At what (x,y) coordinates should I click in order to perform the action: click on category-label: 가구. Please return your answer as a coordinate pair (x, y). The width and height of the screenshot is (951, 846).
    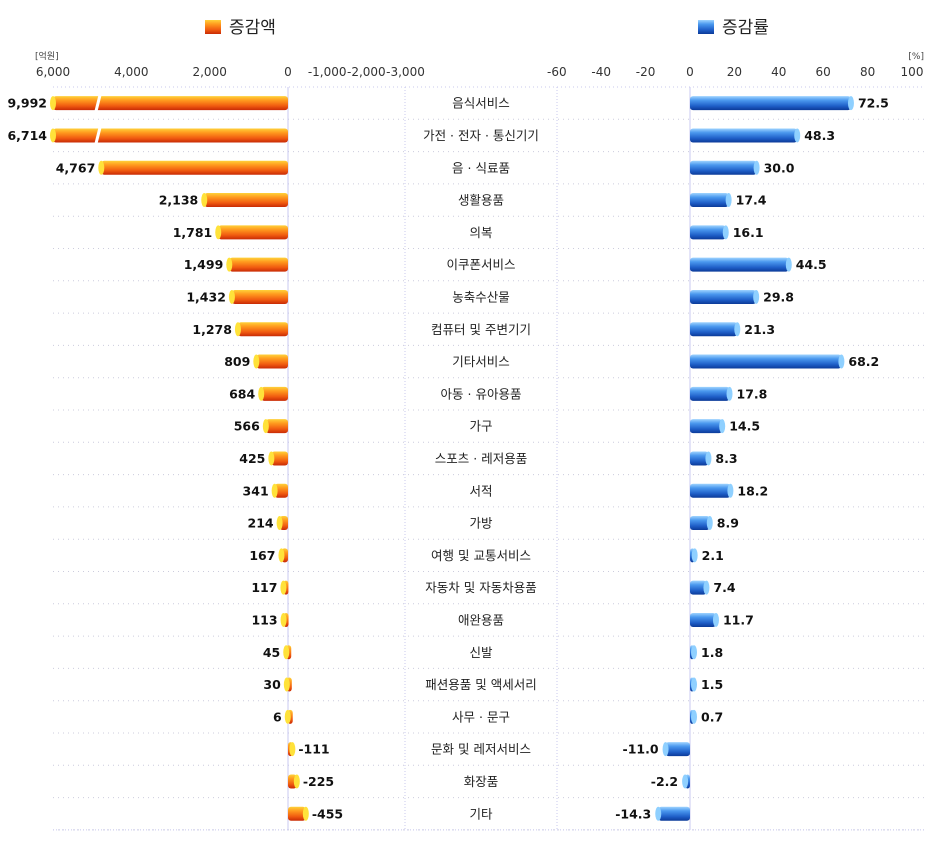
    Looking at the image, I should click on (480, 426).